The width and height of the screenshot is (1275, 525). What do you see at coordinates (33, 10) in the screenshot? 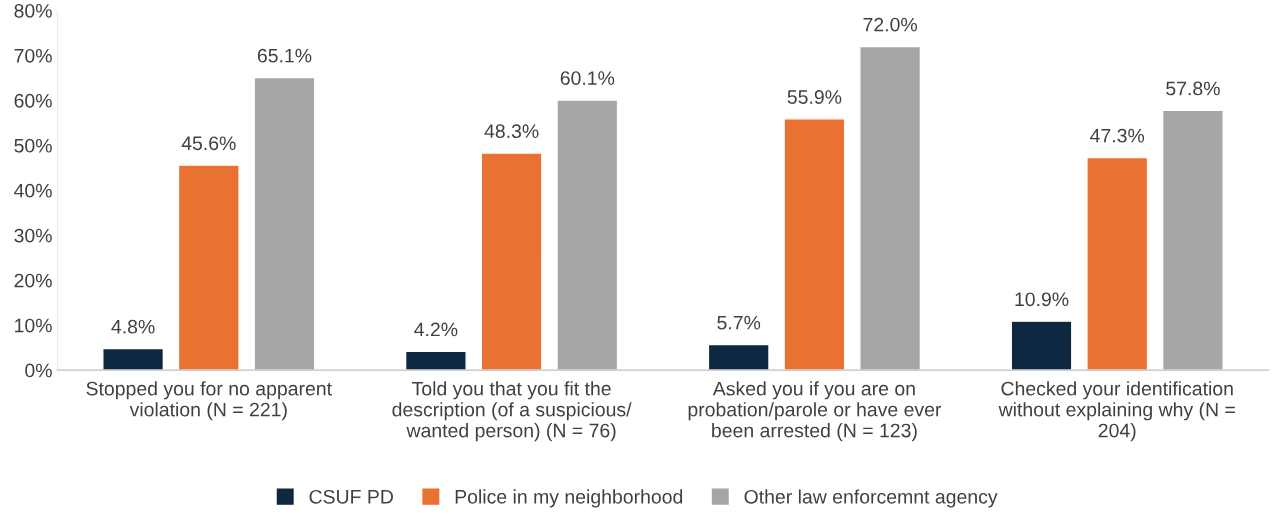
I see `y-tick-label: 80%` at bounding box center [33, 10].